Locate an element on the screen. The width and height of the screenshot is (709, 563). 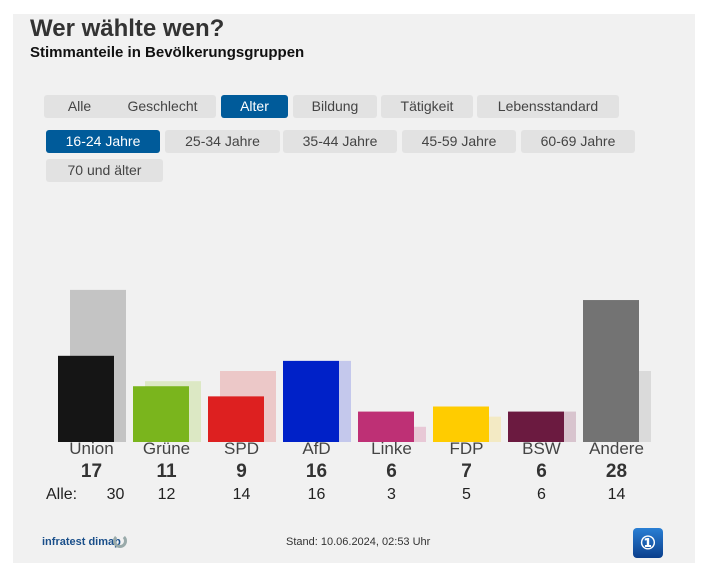
tab-4: Tätigkeit is located at coordinates (427, 106).